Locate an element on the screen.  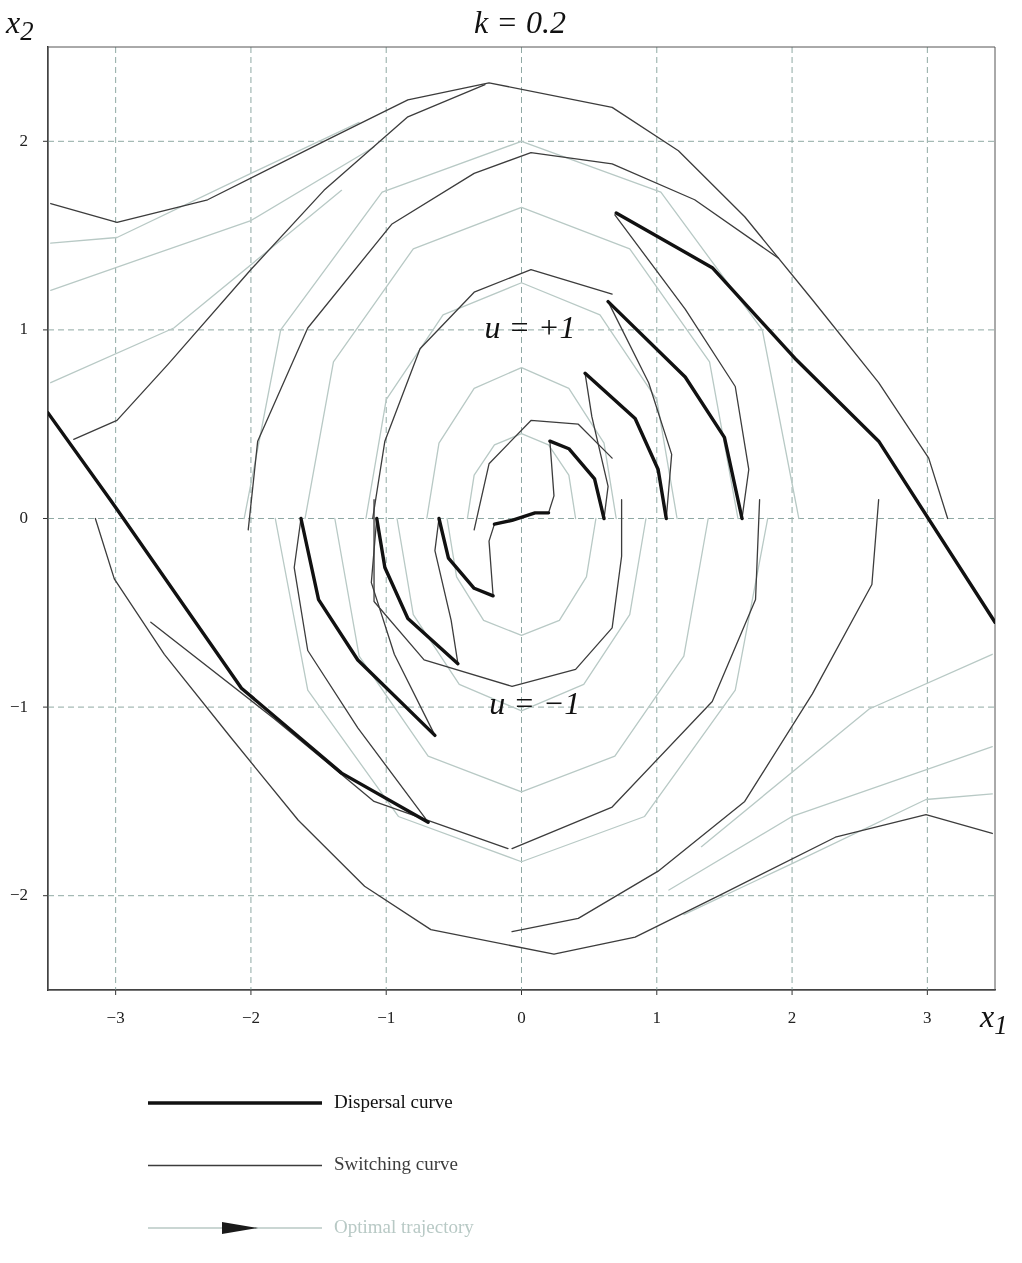
y-tick-label: −1 is located at coordinates (18, 706).